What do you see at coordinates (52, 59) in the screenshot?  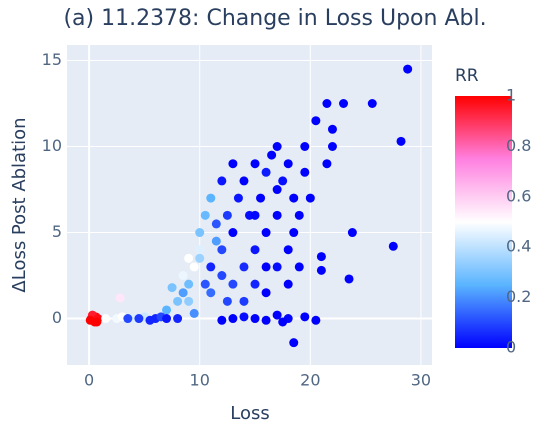 I see `y-tick-label: 15` at bounding box center [52, 59].